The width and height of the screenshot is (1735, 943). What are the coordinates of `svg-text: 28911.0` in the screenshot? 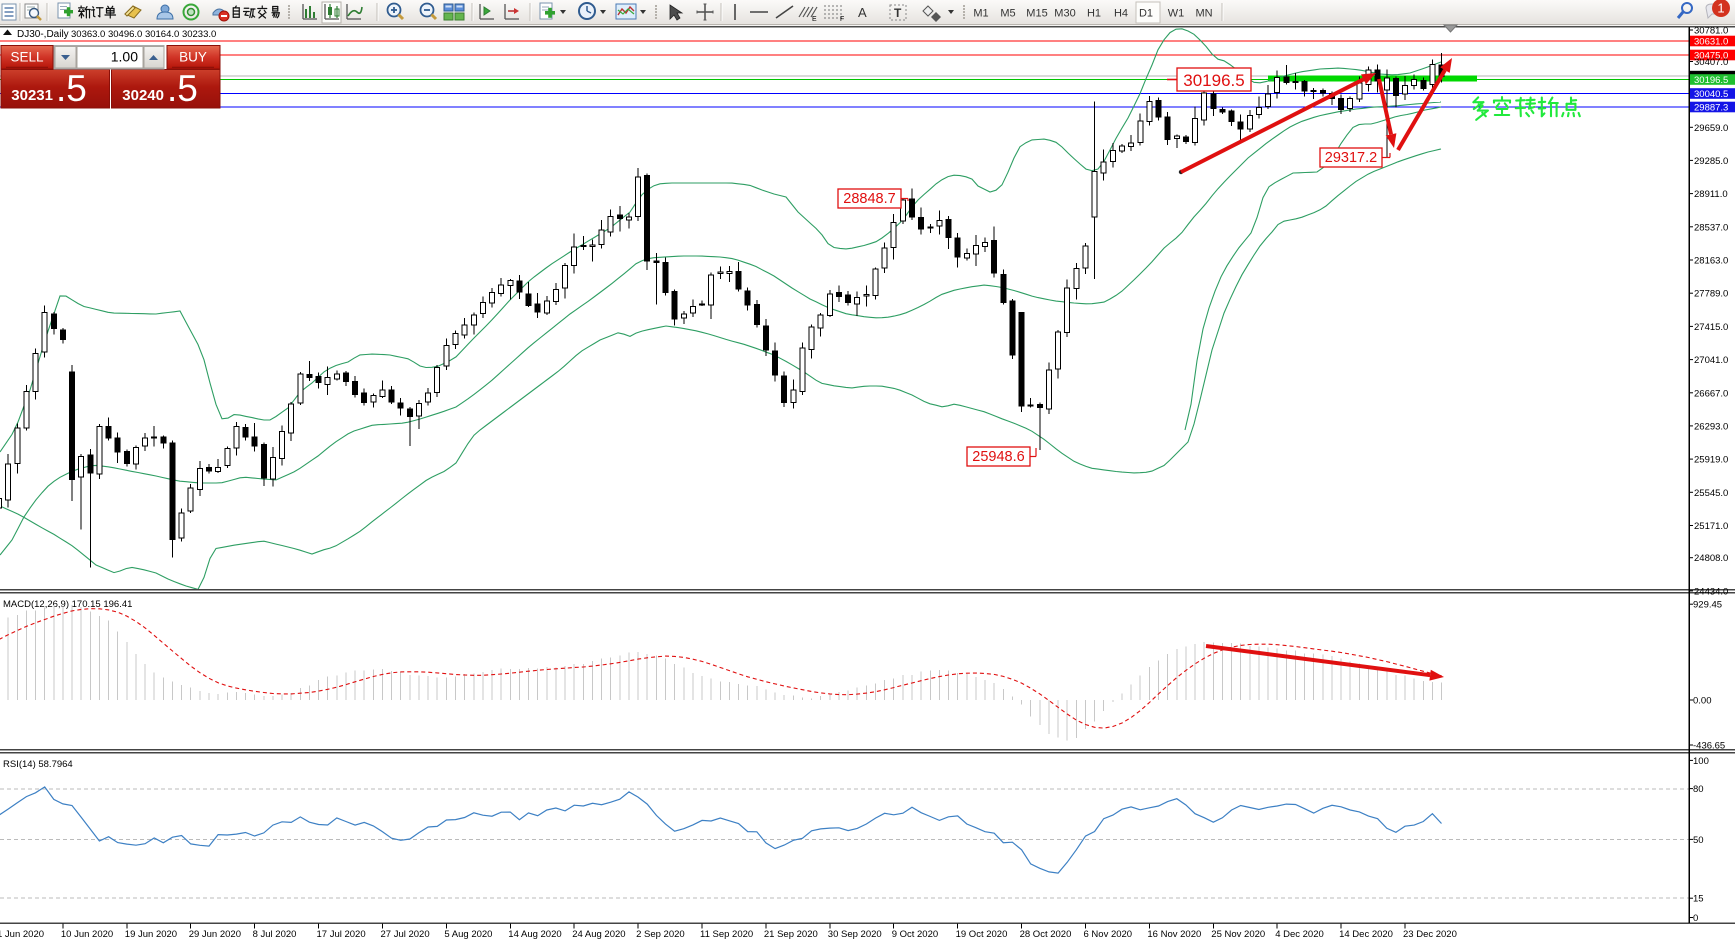 It's located at (1711, 194).